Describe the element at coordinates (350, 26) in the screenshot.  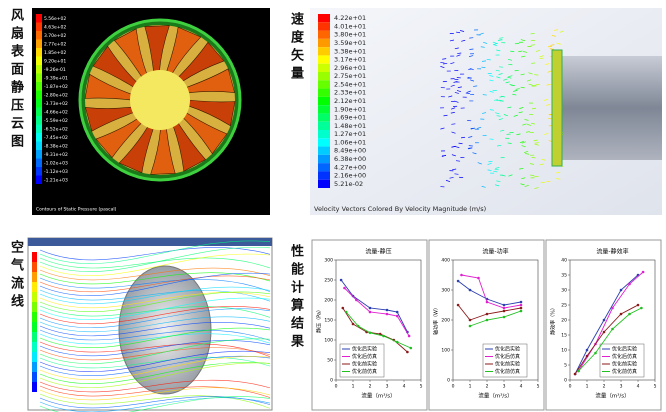
I see `colorbar-label: 4.01e+01` at that location.